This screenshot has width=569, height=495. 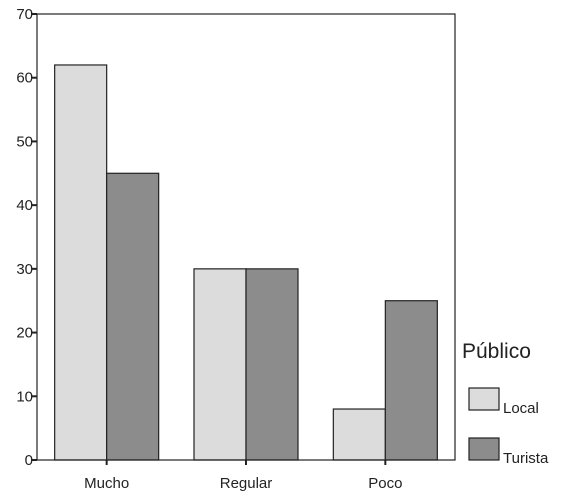 I want to click on x-axis: Mucho Regular Poco, so click(x=243, y=476).